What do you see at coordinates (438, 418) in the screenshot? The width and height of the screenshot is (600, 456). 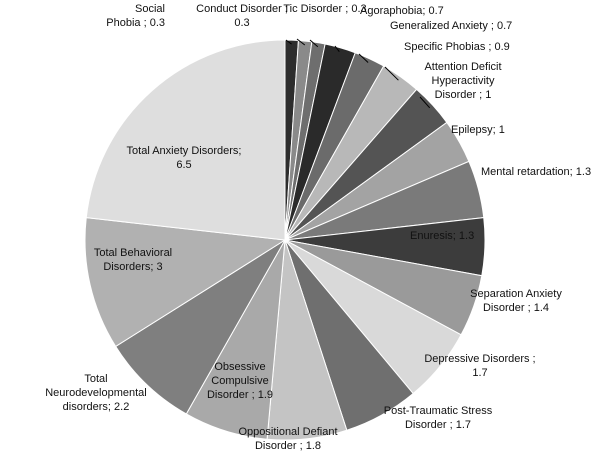 I see `slice-label: Post-Traumatic Stress Disorder ; 1.7` at bounding box center [438, 418].